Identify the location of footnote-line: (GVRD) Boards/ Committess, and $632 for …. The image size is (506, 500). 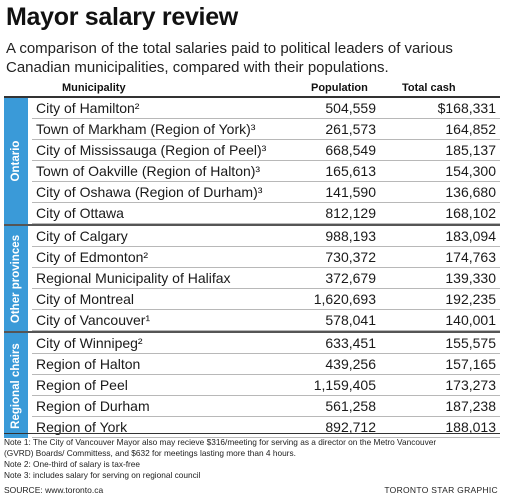
(150, 453).